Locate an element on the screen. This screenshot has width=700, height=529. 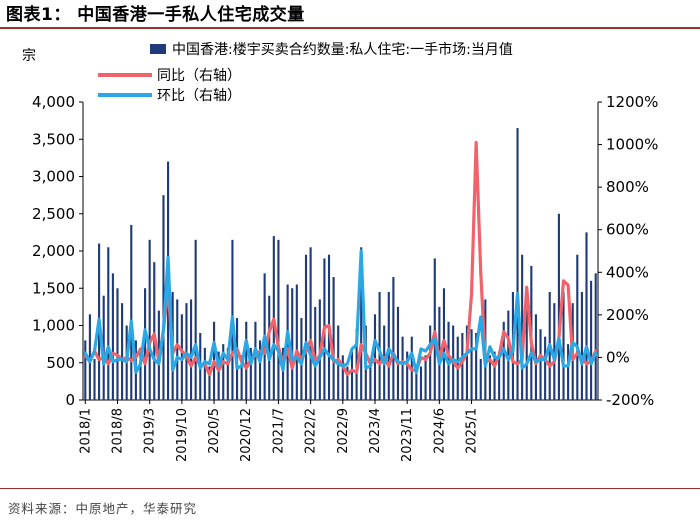
left-tick-label: 2,500 is located at coordinates (53, 214).